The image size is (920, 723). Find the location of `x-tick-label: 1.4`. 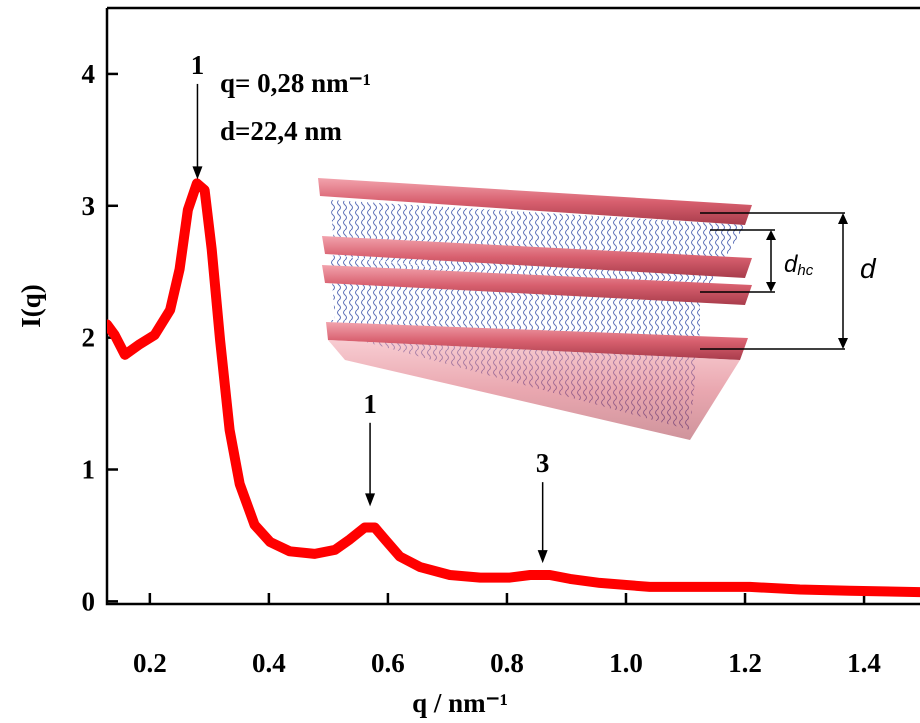

x-tick-label: 1.4 is located at coordinates (864, 663).